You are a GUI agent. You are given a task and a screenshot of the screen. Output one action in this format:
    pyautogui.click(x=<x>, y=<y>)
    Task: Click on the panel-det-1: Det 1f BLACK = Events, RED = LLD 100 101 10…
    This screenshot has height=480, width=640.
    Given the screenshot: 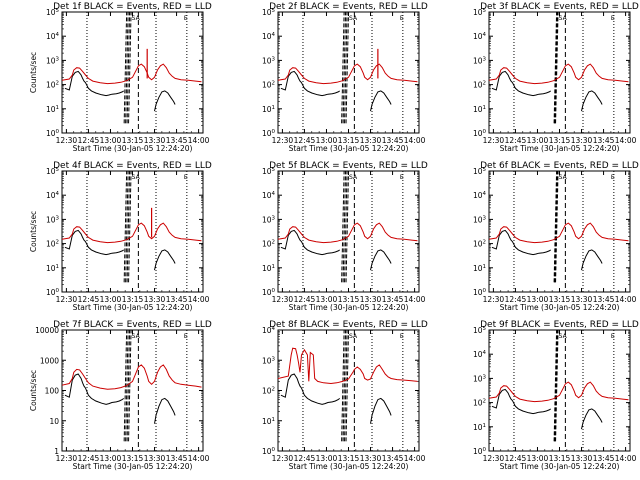 What is the action you would take?
    pyautogui.click(x=120, y=77)
    